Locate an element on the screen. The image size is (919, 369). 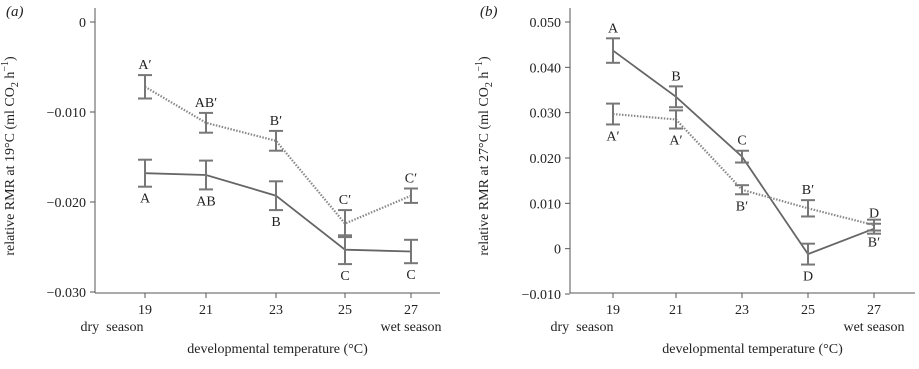
series-line is located at coordinates (278, 155).